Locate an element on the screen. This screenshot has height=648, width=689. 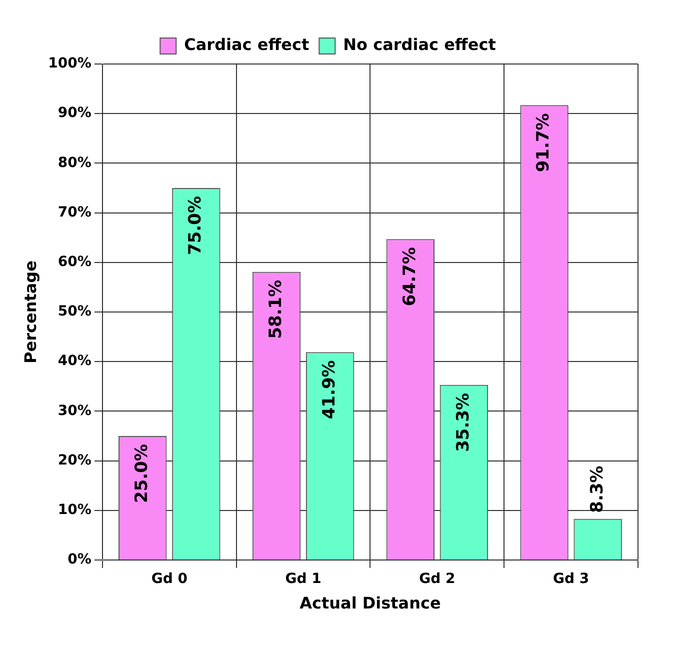
data-label: 91.7% is located at coordinates (544, 142).